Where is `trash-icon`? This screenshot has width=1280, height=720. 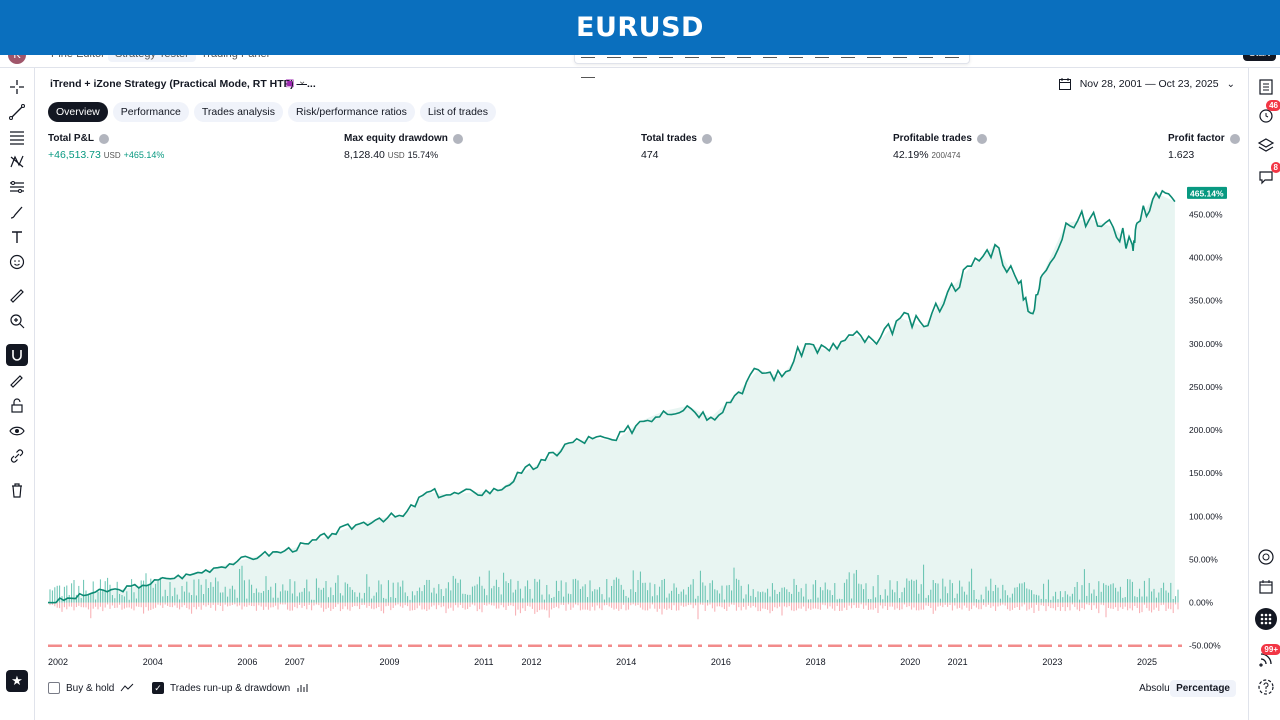
trash-icon is located at coordinates (17, 490).